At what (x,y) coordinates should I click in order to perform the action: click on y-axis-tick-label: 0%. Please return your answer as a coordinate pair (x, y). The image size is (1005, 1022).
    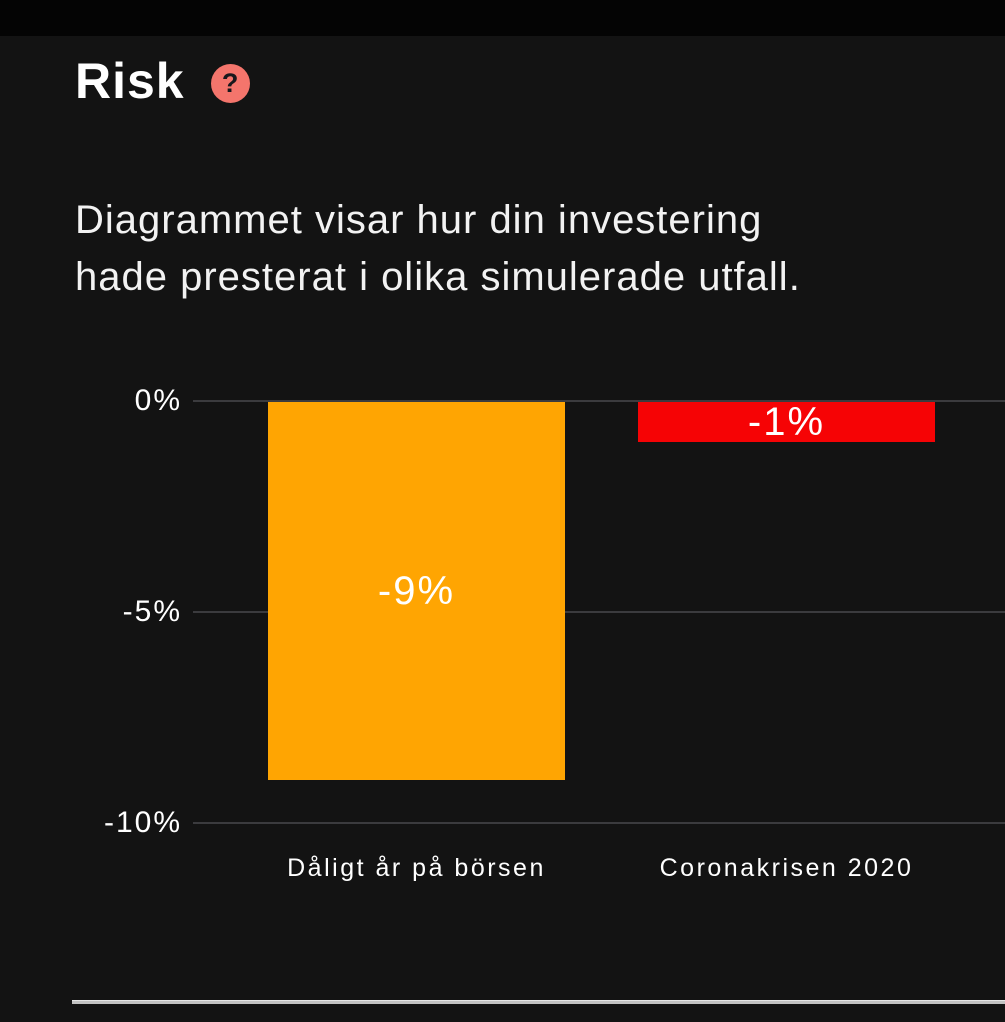
    Looking at the image, I should click on (158, 400).